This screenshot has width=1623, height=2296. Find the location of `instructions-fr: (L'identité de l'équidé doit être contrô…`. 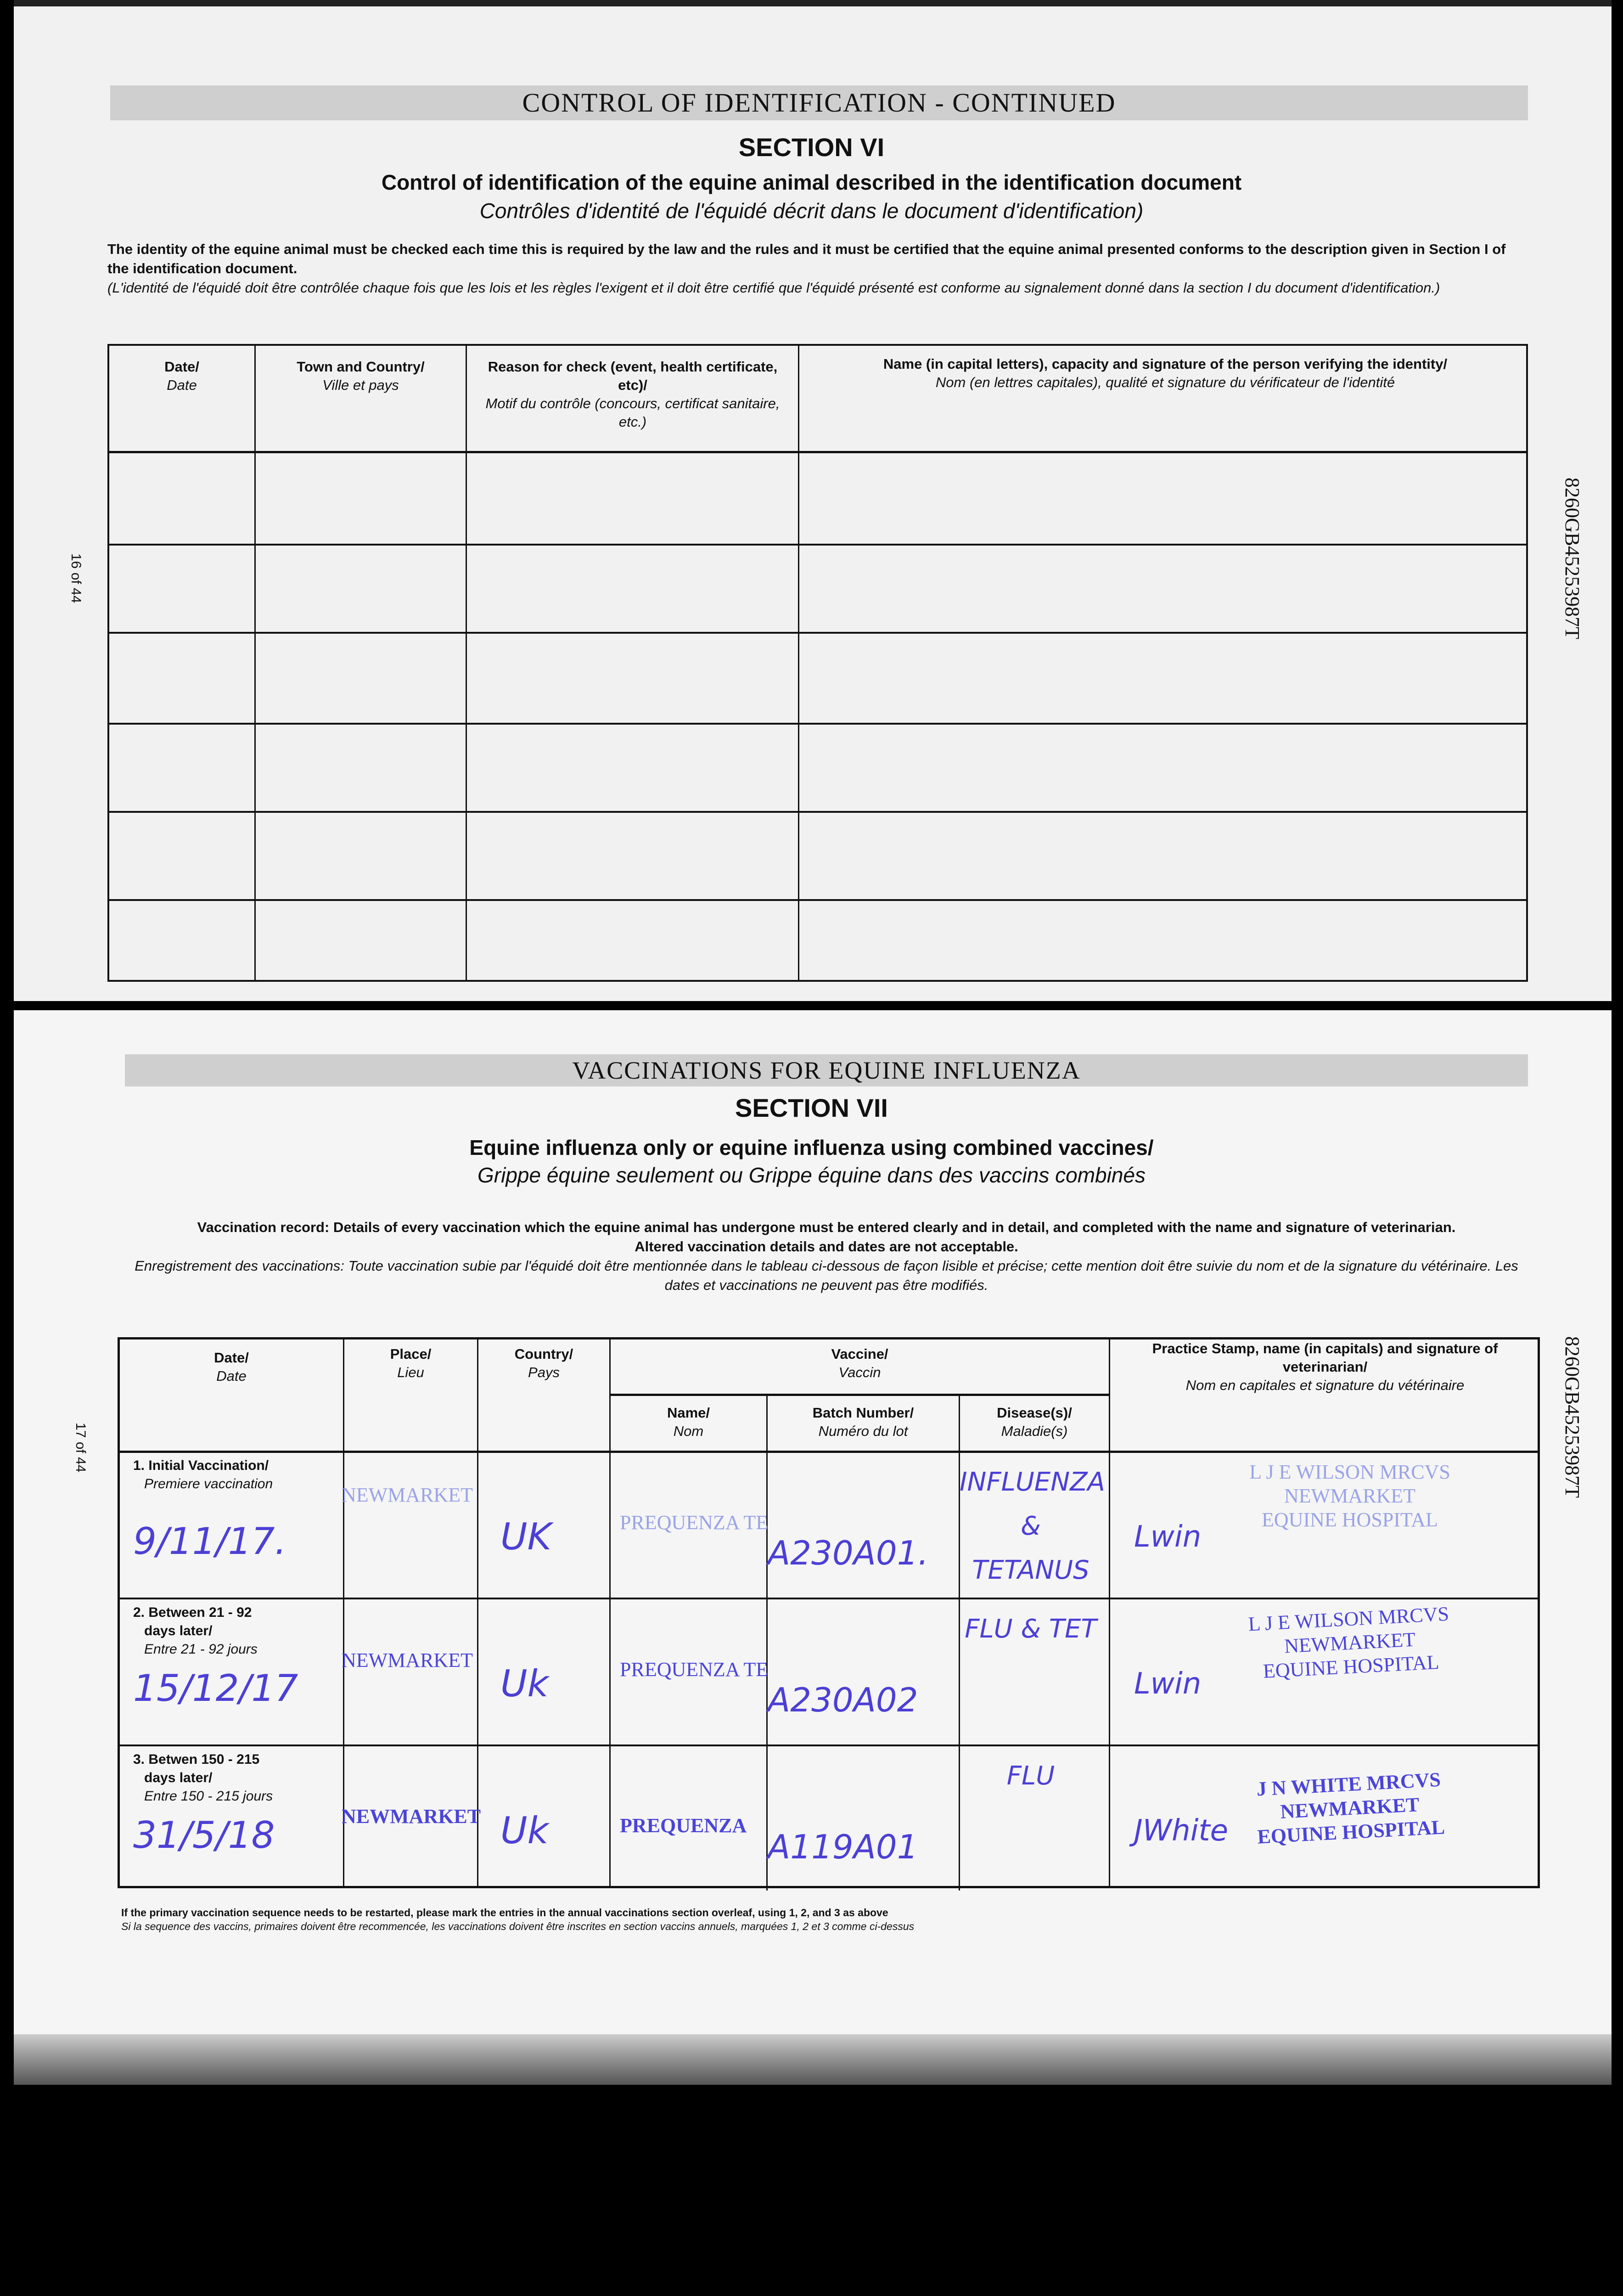

instructions-fr: (L'identité de l'équidé doit être contrô… is located at coordinates (773, 288).